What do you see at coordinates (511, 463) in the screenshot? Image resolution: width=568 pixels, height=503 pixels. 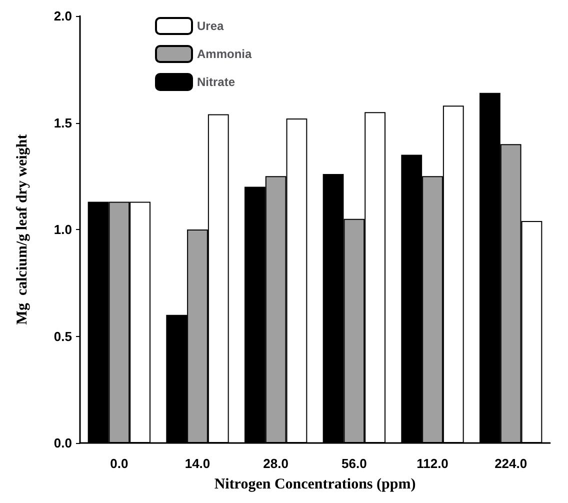 I see `x-tick-label: 224.0` at bounding box center [511, 463].